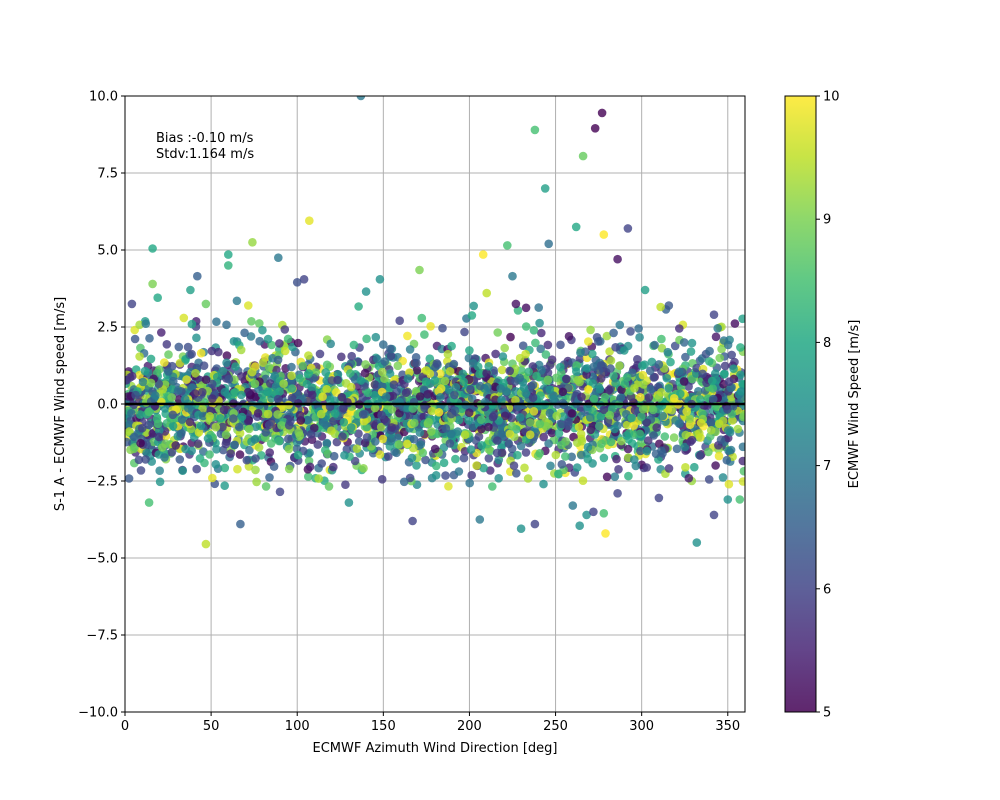  What do you see at coordinates (435, 748) in the screenshot?
I see `x-axis-label: ECMWF Azimuth Wind Direction [deg]` at bounding box center [435, 748].